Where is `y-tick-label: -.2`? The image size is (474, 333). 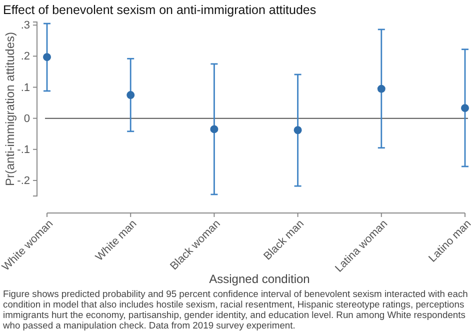 y-tick-label: -.2 is located at coordinates (23, 180).